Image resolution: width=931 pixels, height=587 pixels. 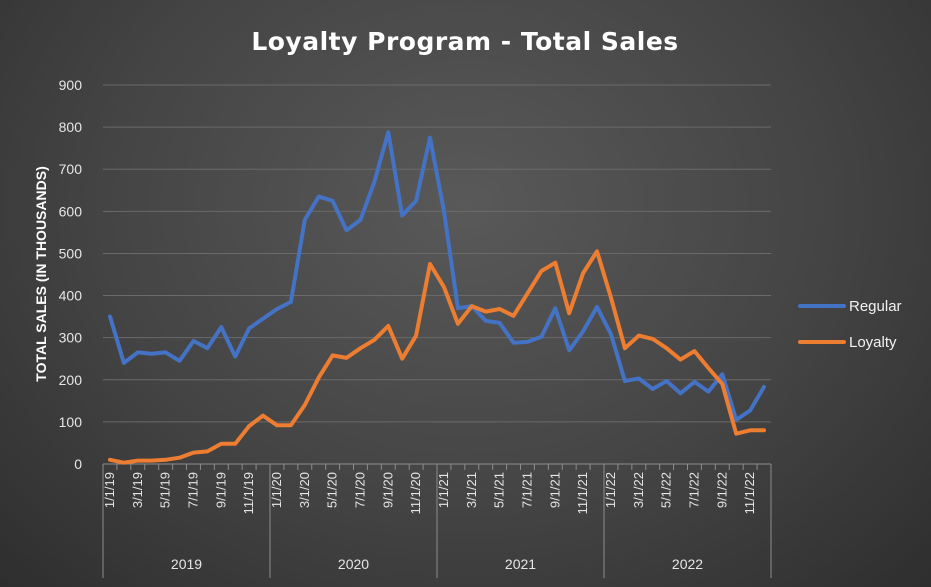 I want to click on year-group-label: 2021, so click(x=520, y=564).